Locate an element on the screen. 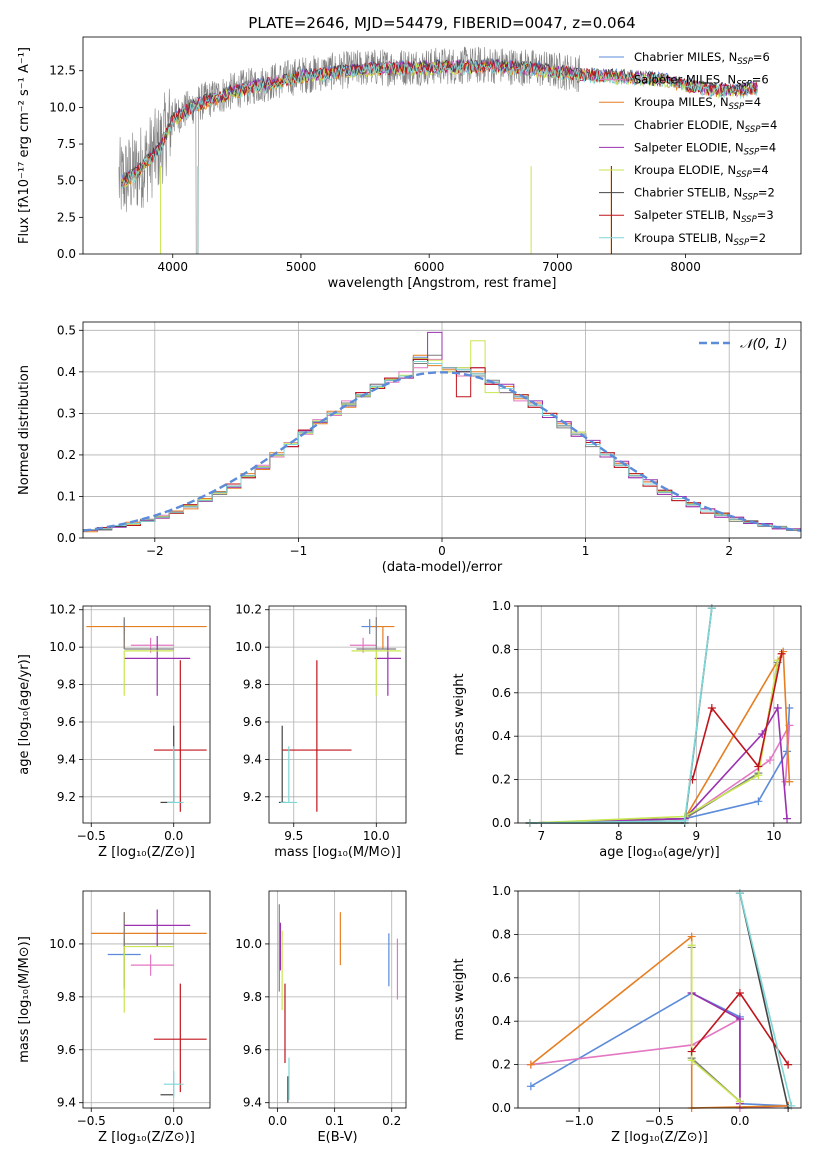 The width and height of the screenshot is (819, 1170). mass-vs-ebv-panel: 0.0 0.1 0.2 9.4 9.6 9.8 10.0 E(B-V) is located at coordinates (321, 1017).